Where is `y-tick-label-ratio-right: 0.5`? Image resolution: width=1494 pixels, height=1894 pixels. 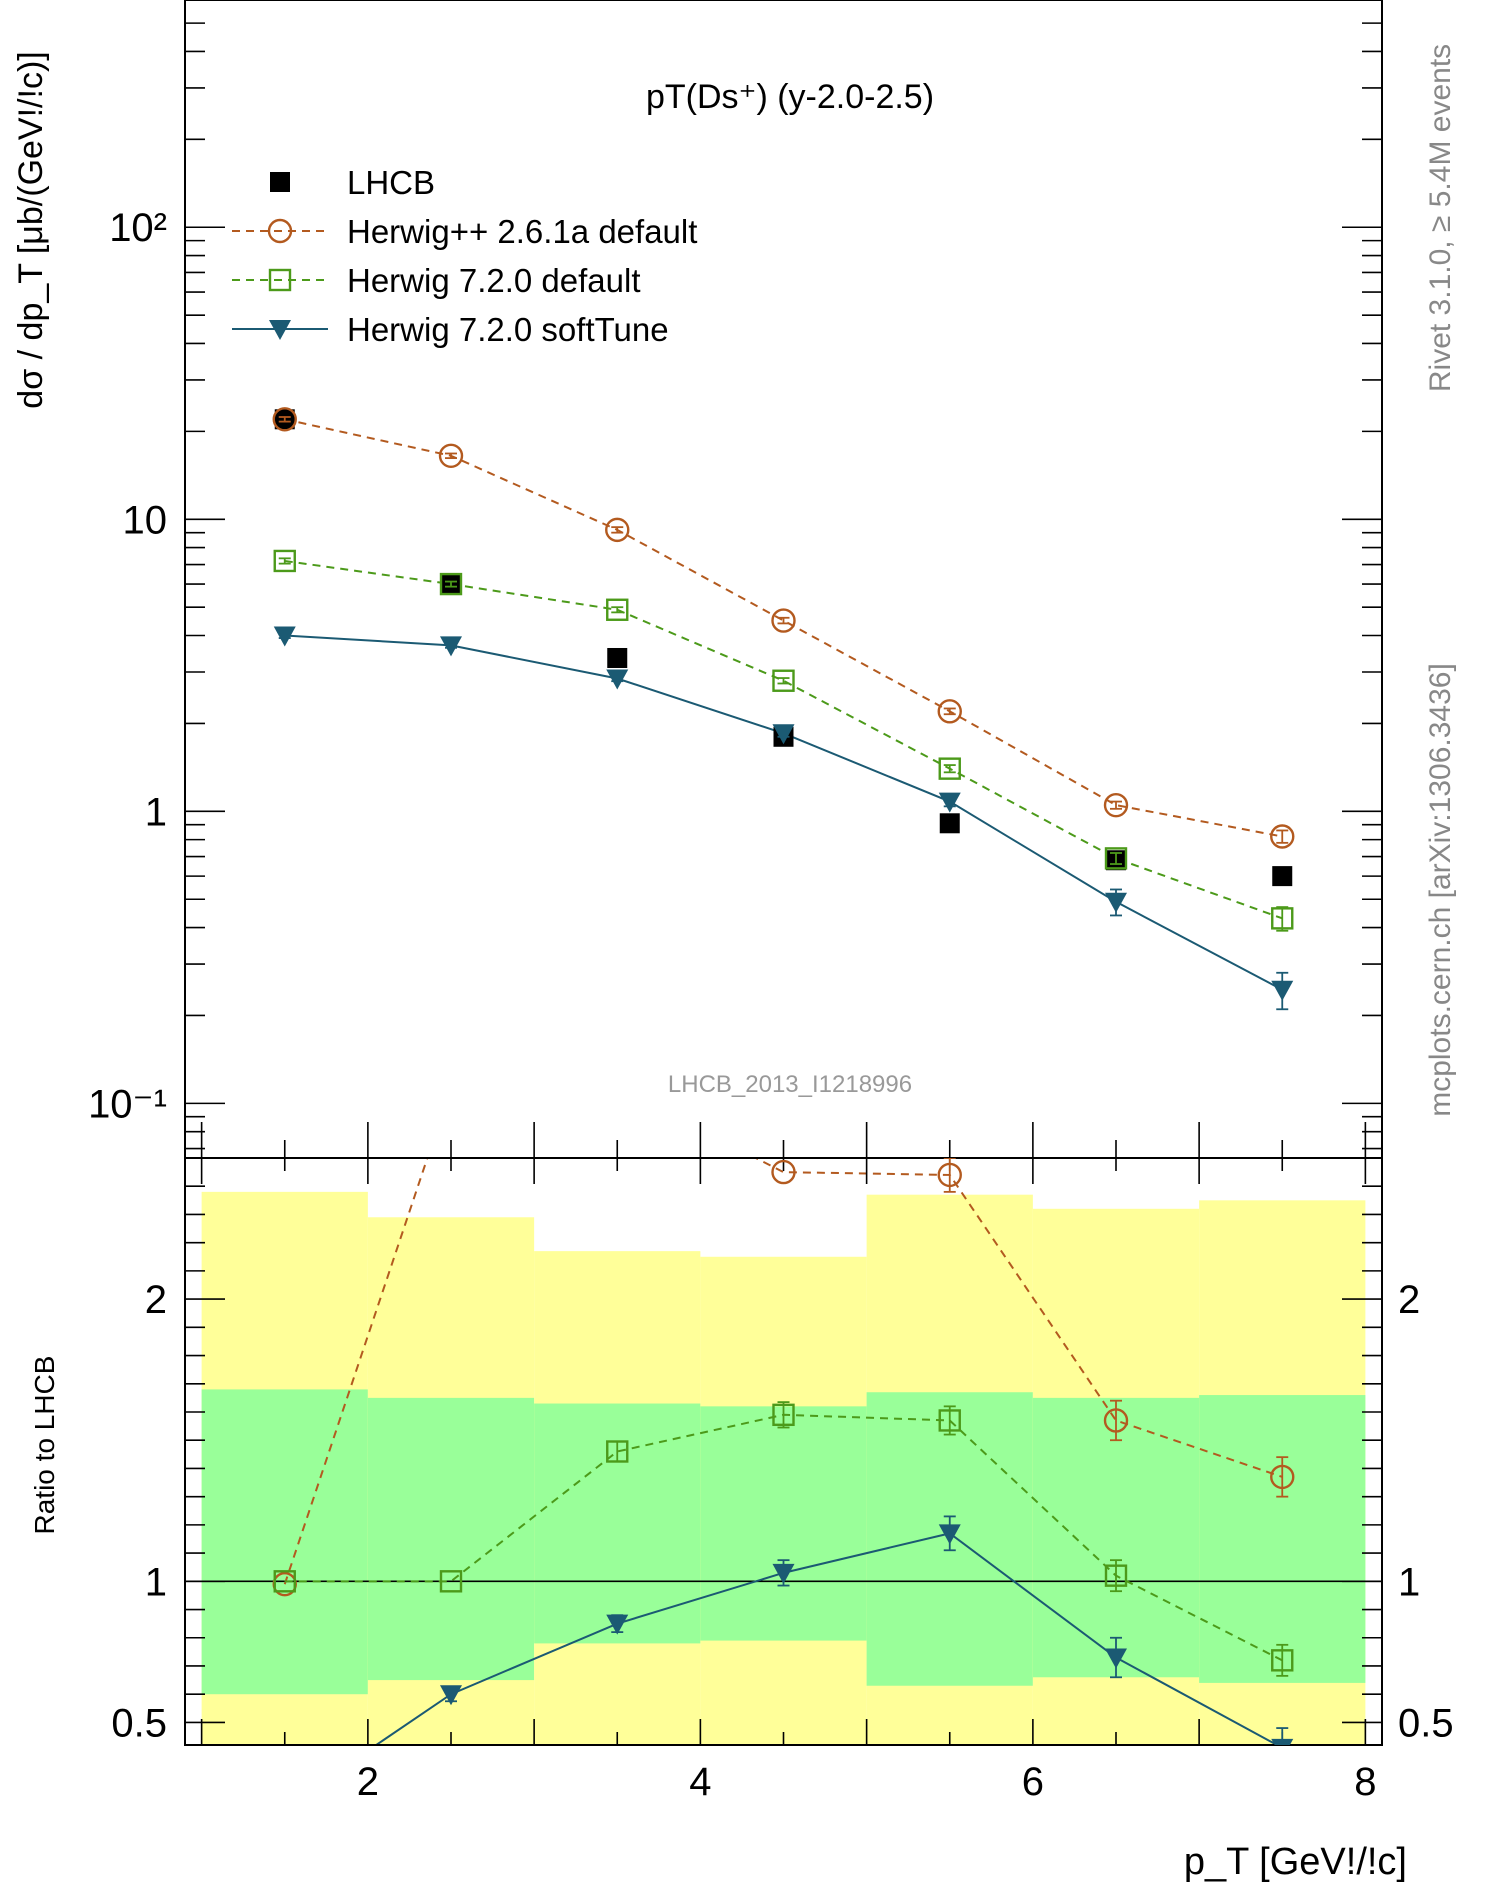
y-tick-label-ratio-right: 0.5 is located at coordinates (1426, 1723).